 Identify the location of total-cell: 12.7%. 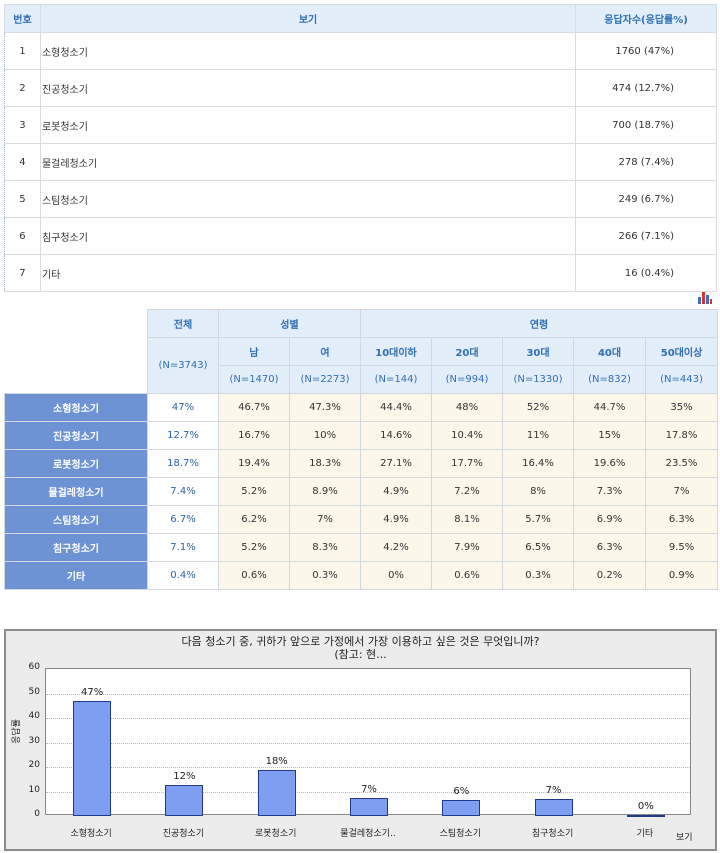
(183, 435).